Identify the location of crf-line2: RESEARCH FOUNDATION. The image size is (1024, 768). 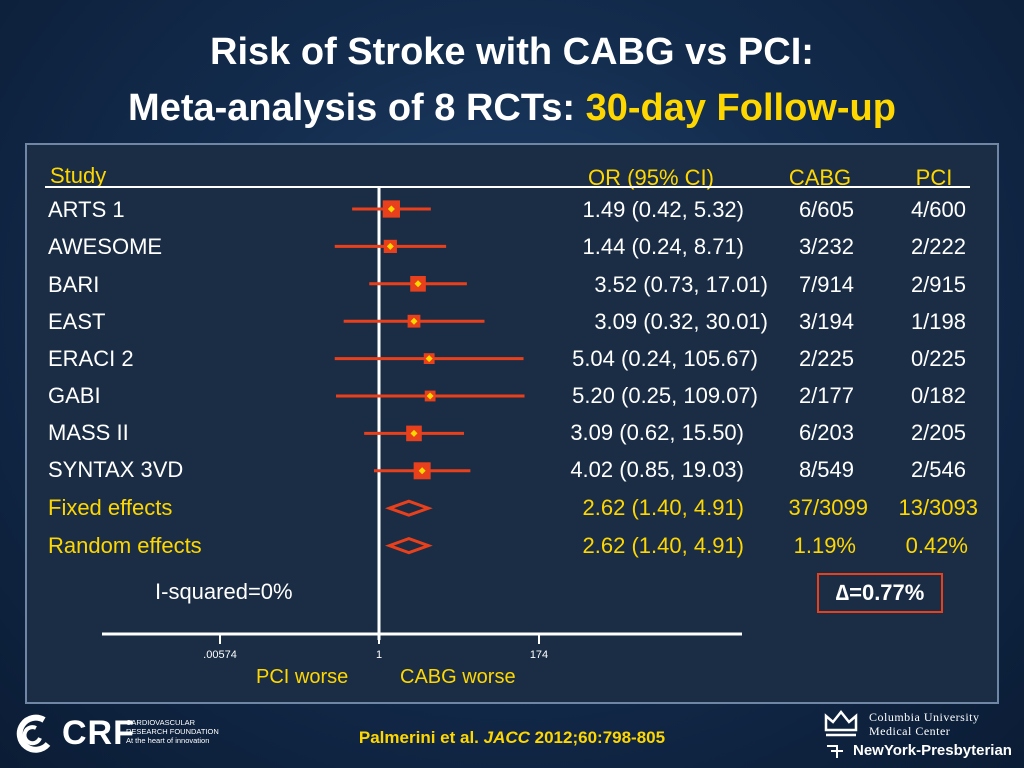
(172, 731).